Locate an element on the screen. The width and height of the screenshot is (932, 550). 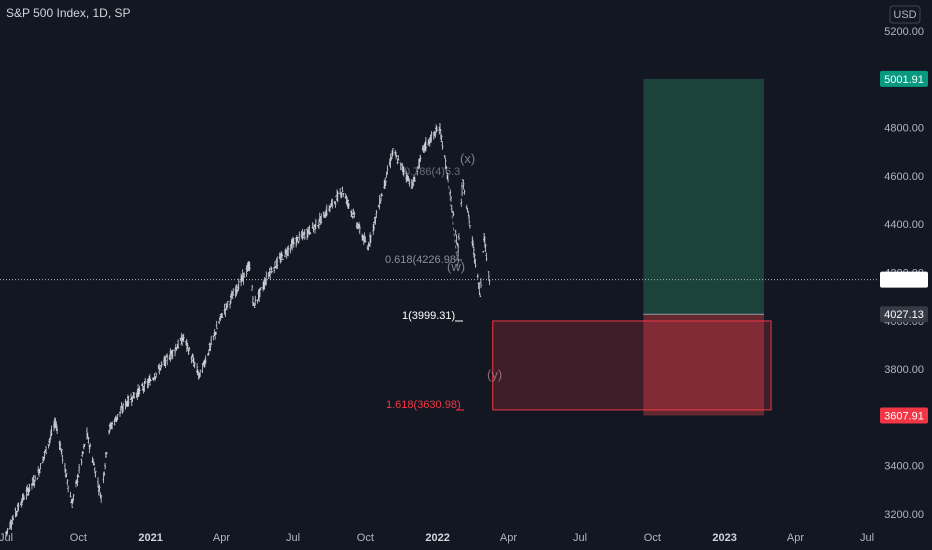
y-tick-label: 4800.00 is located at coordinates (904, 129).